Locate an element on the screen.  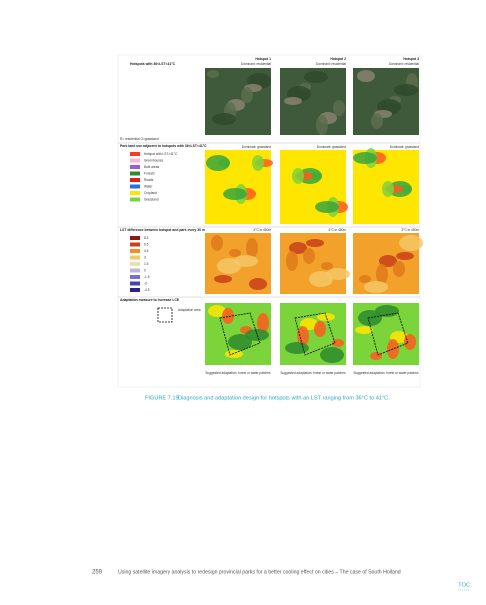
distance: 4°C in 480m is located at coordinates (337, 230).